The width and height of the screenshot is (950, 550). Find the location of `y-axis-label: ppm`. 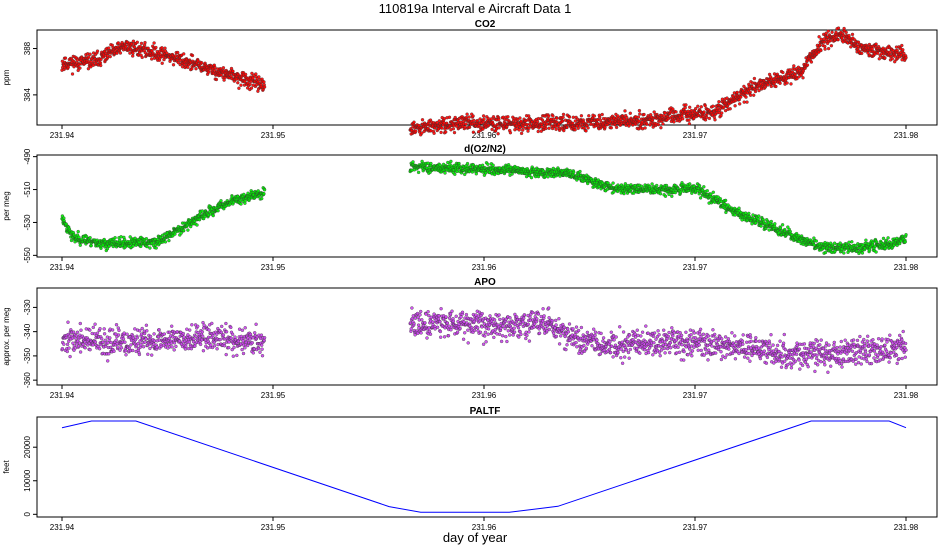

y-axis-label: ppm is located at coordinates (6, 77).